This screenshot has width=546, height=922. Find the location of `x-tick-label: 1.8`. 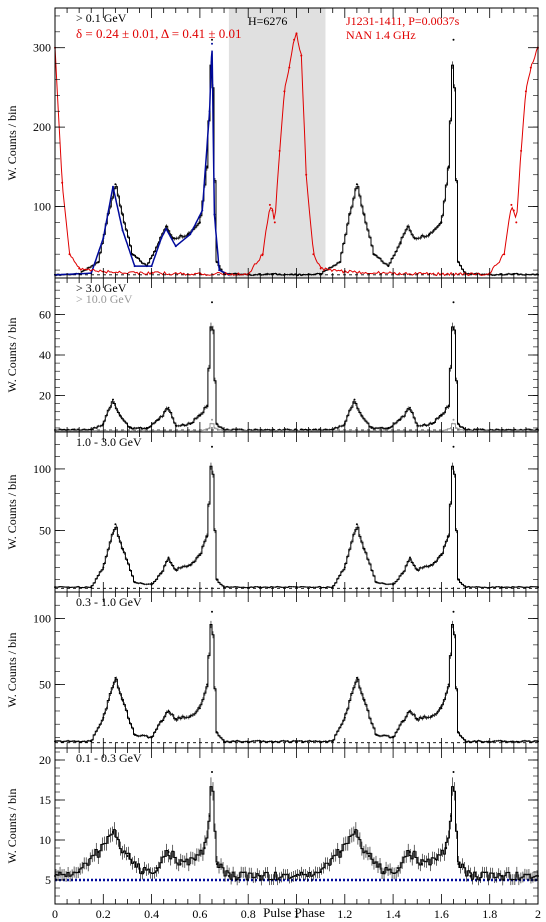

x-tick-label: 1.8 is located at coordinates (489, 914).